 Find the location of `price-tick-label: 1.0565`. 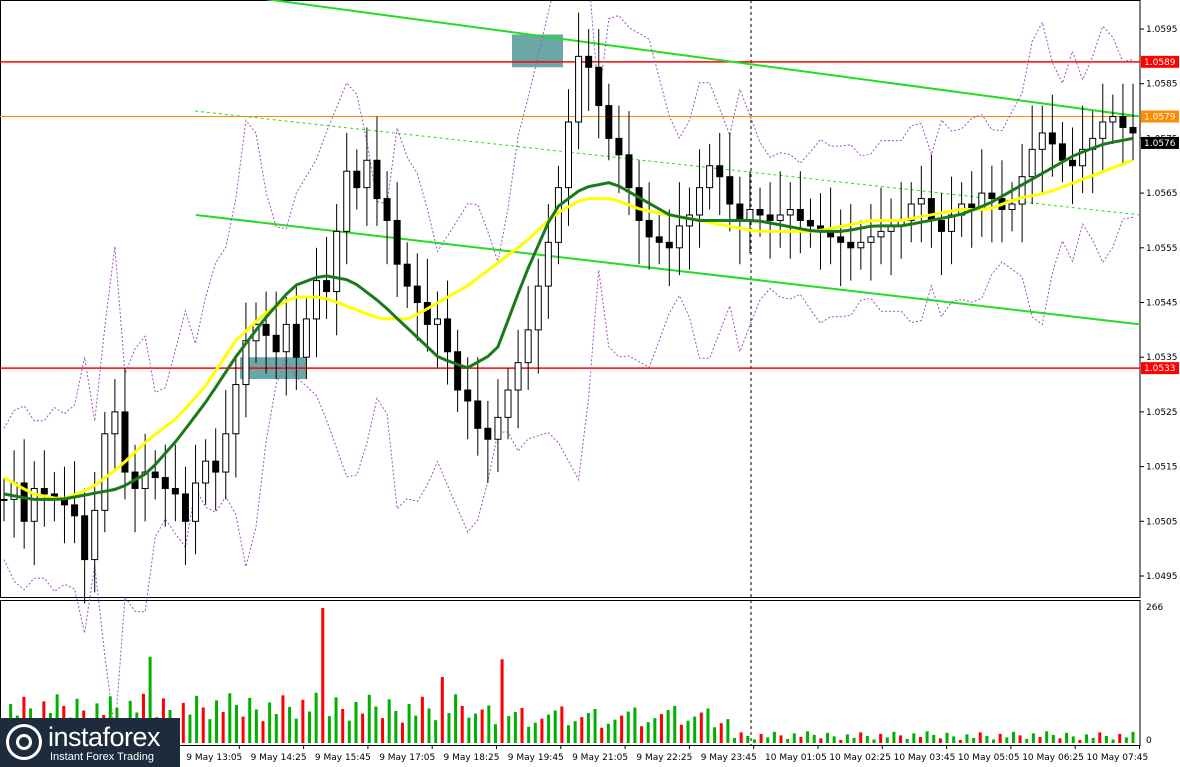

price-tick-label: 1.0565 is located at coordinates (1162, 194).